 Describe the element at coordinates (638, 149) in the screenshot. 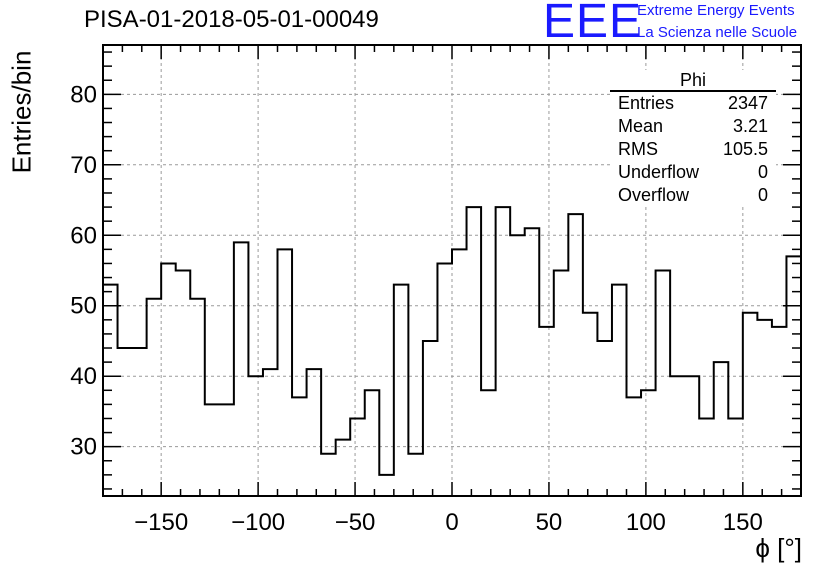

I see `stats-label: RMS` at that location.